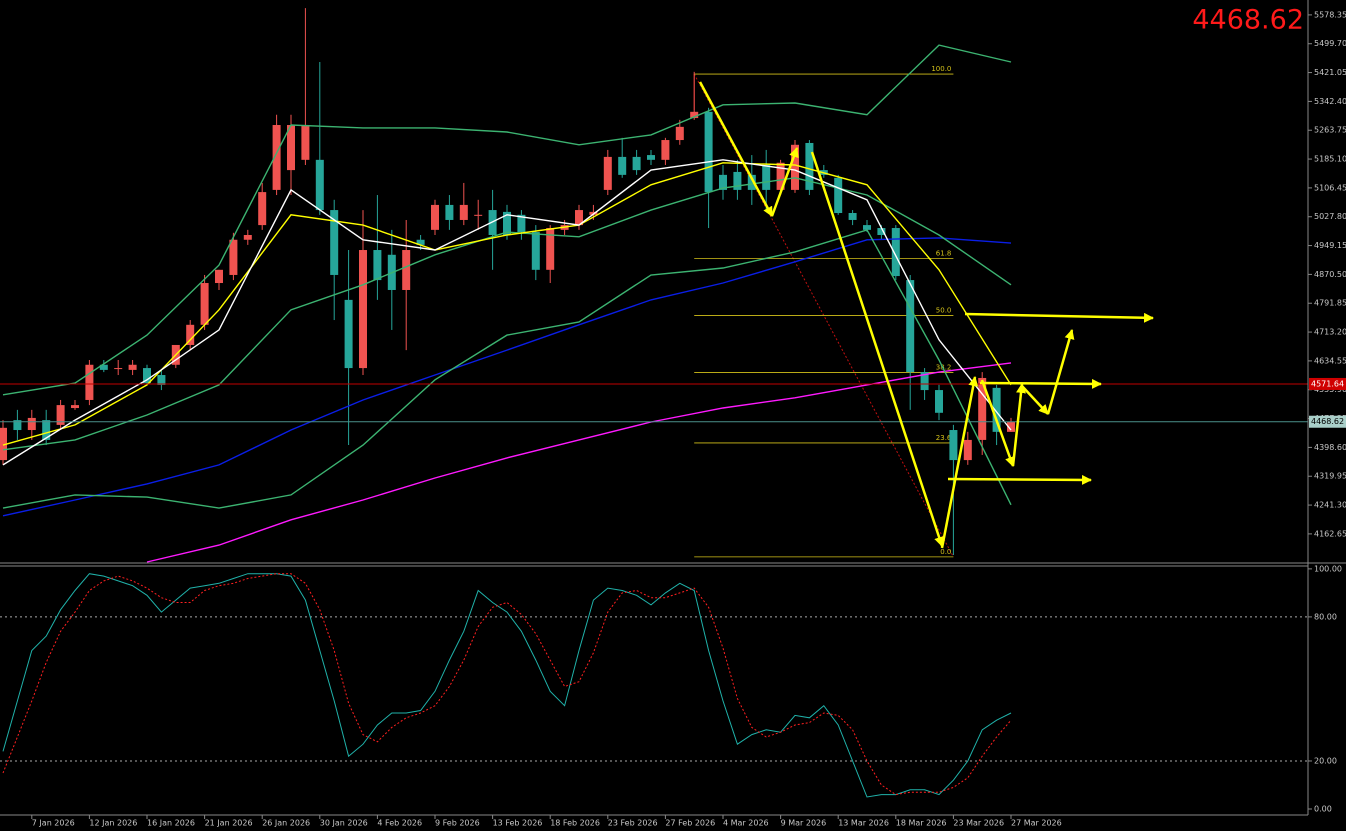  I want to click on osc-tick-label: 0.00, so click(1323, 808).